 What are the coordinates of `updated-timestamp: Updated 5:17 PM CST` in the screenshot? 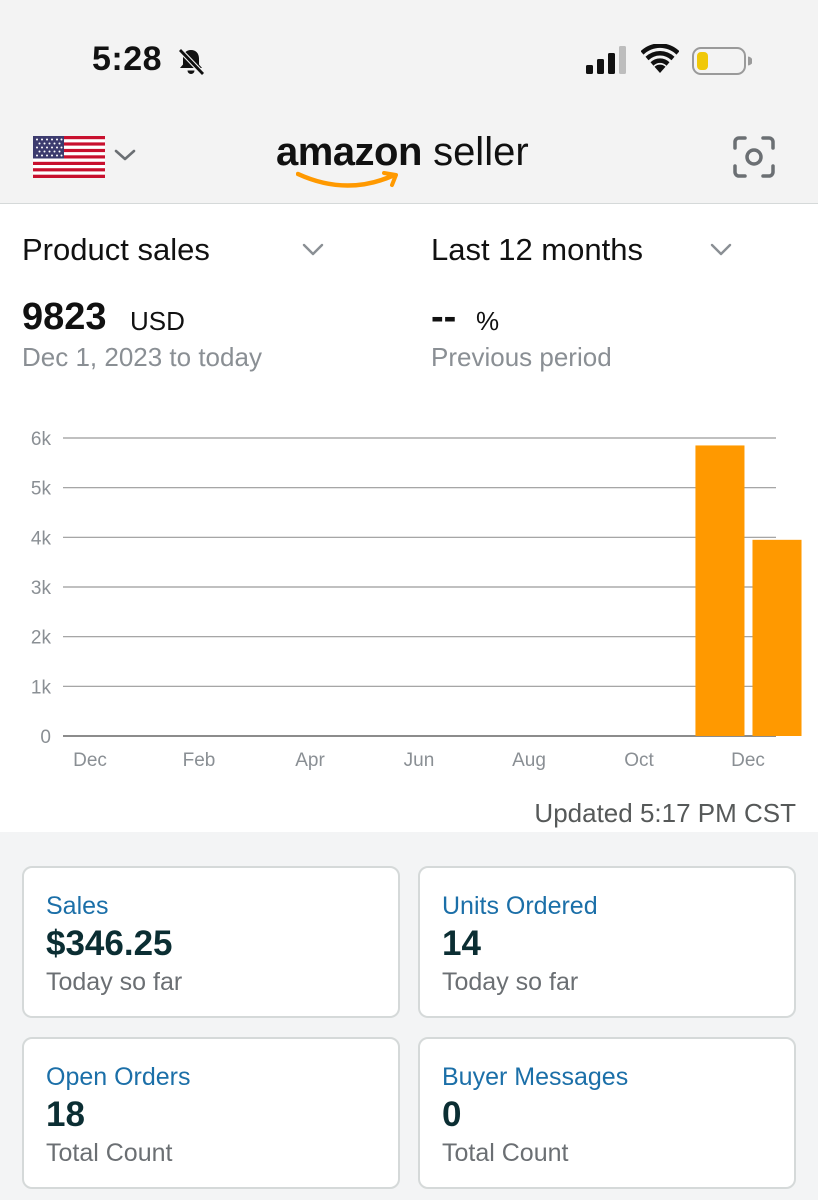 It's located at (665, 813).